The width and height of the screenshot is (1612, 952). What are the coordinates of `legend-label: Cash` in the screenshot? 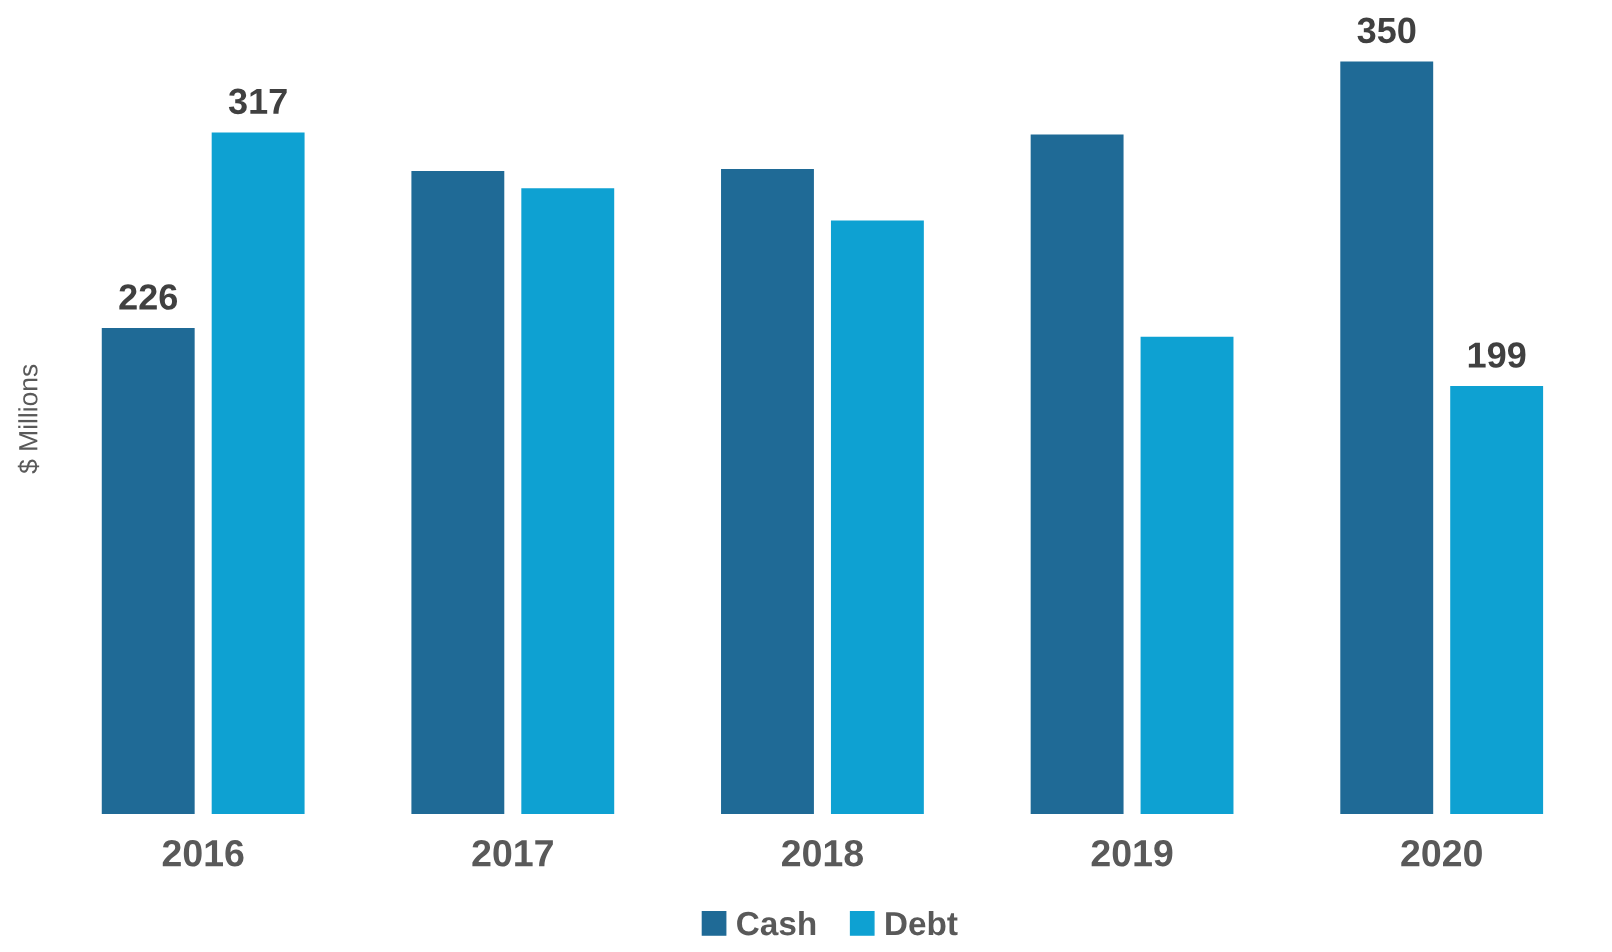 It's located at (776, 923).